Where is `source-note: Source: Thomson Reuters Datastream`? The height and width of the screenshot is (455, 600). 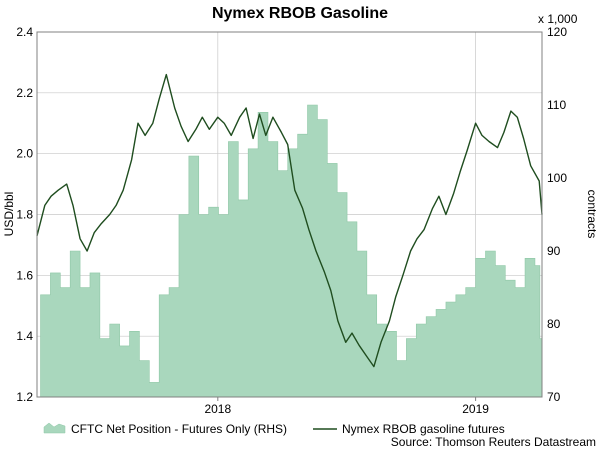 source-note: Source: Thomson Reuters Datastream is located at coordinates (493, 442).